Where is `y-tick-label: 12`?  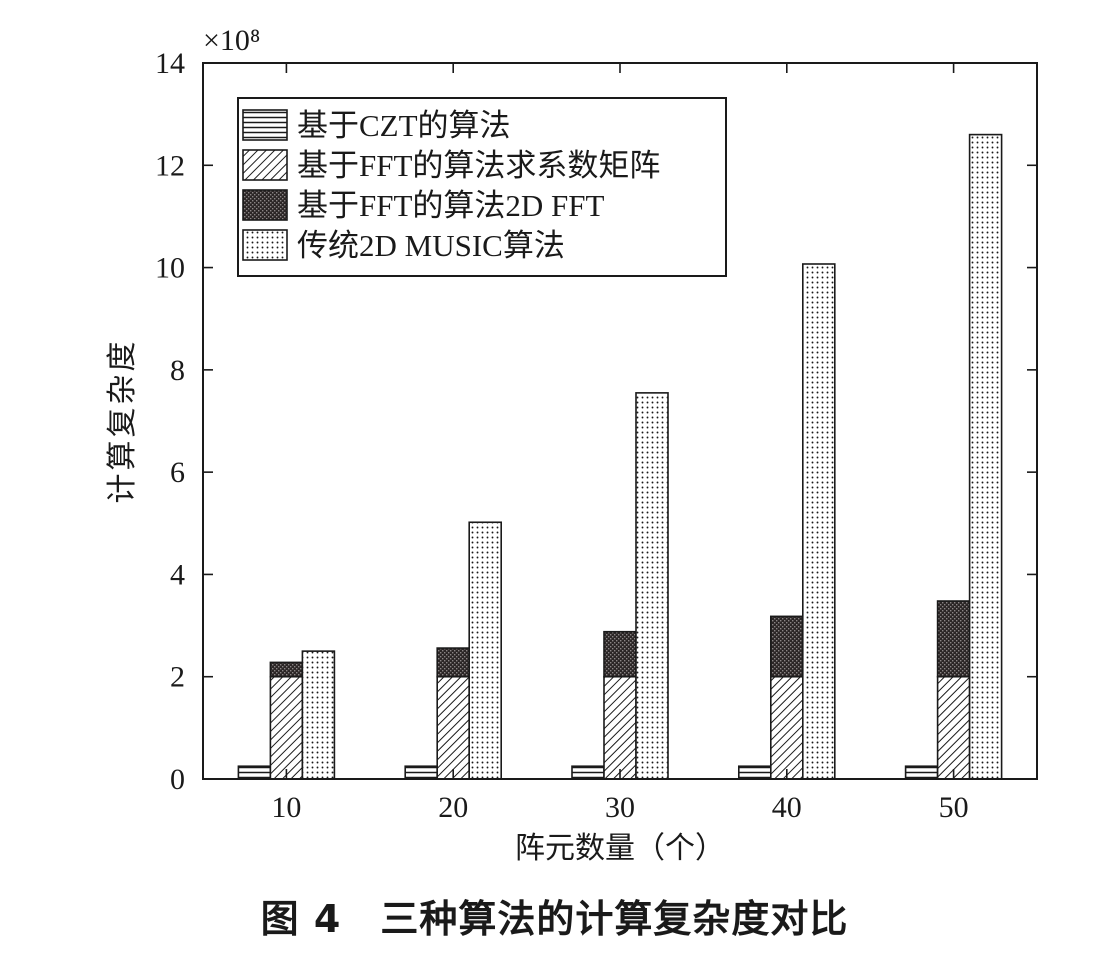 y-tick-label: 12 is located at coordinates (170, 165).